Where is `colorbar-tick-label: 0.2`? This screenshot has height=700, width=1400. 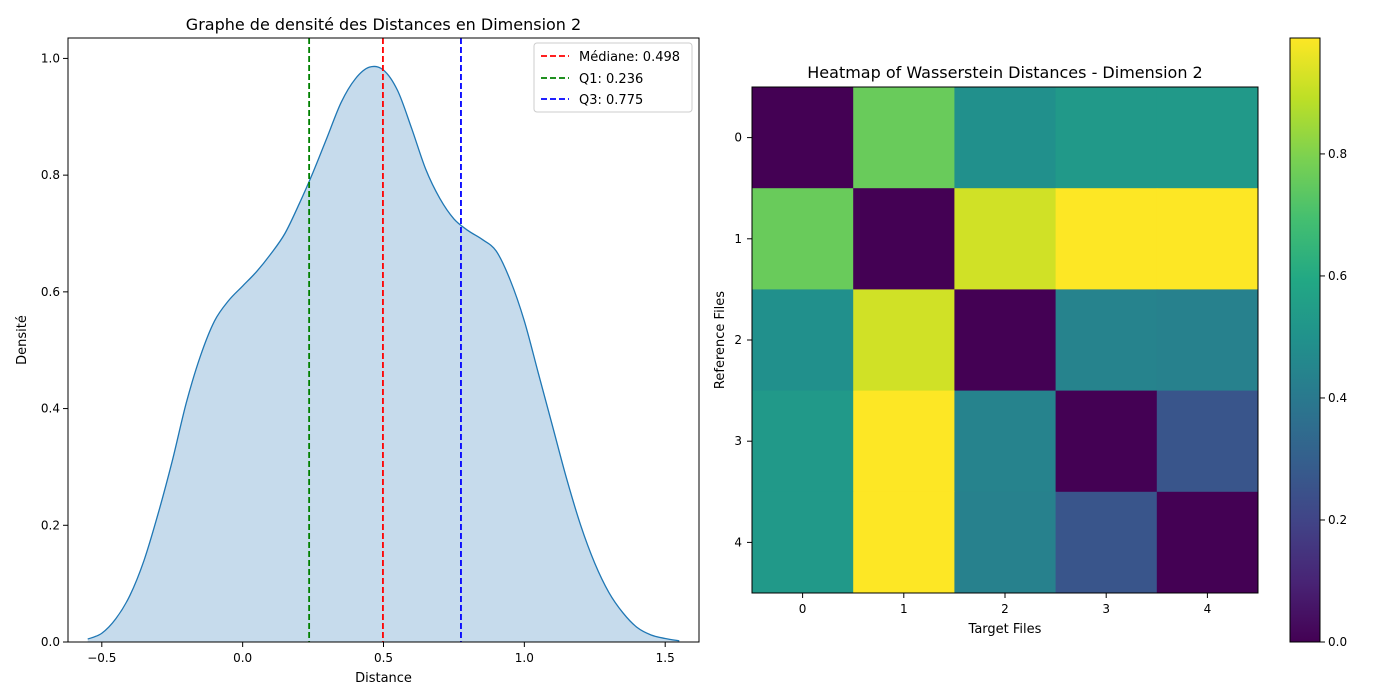
colorbar-tick-label: 0.2 is located at coordinates (1337, 520).